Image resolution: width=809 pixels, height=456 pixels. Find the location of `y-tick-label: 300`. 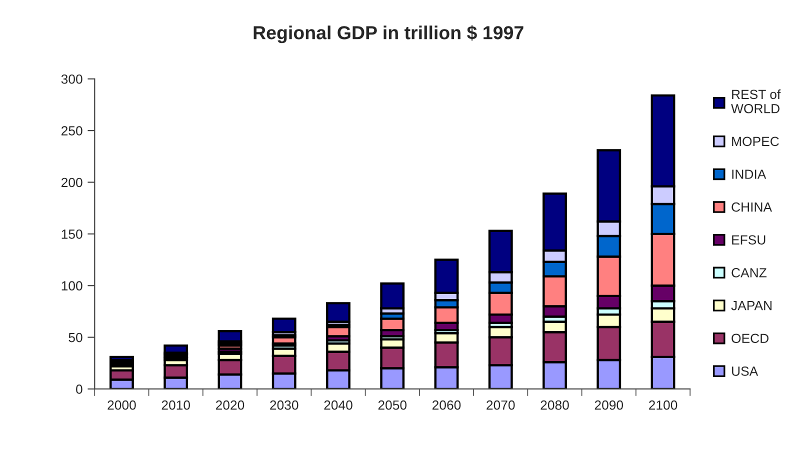

y-tick-label: 300 is located at coordinates (71, 79).